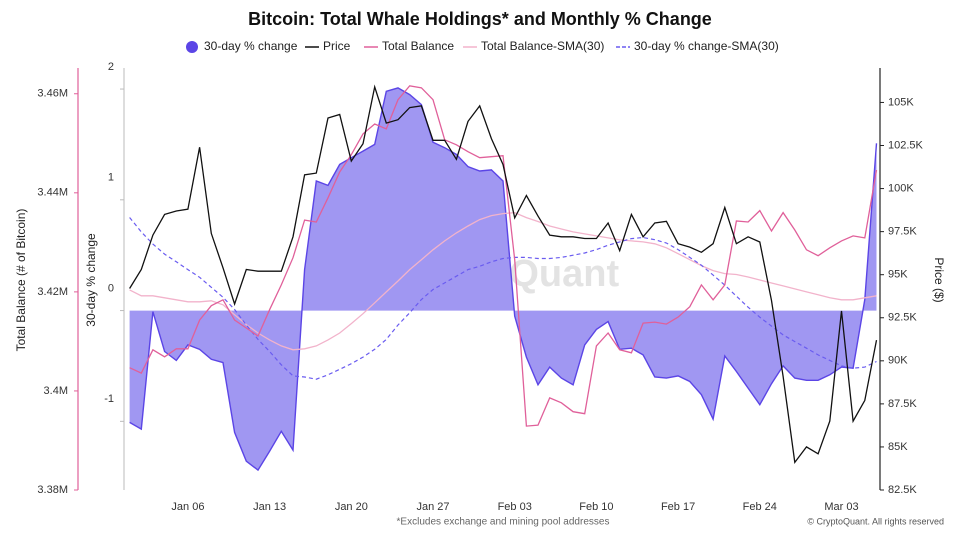 The image size is (960, 535). Describe the element at coordinates (901, 188) in the screenshot. I see `y2-tick-label: 100K` at that location.